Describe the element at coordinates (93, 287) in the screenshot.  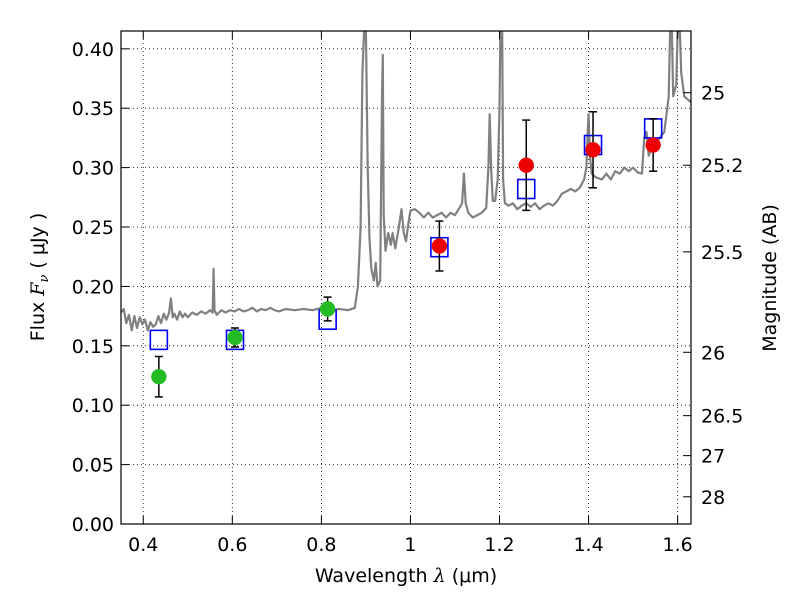
I see `y-tick-label: 0.20` at that location.